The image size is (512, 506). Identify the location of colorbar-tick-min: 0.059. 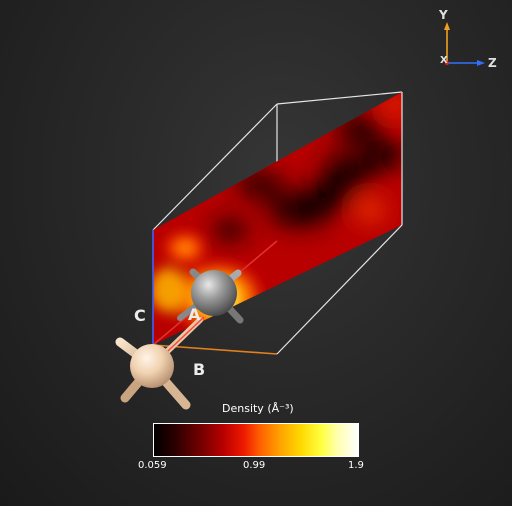
(152, 465).